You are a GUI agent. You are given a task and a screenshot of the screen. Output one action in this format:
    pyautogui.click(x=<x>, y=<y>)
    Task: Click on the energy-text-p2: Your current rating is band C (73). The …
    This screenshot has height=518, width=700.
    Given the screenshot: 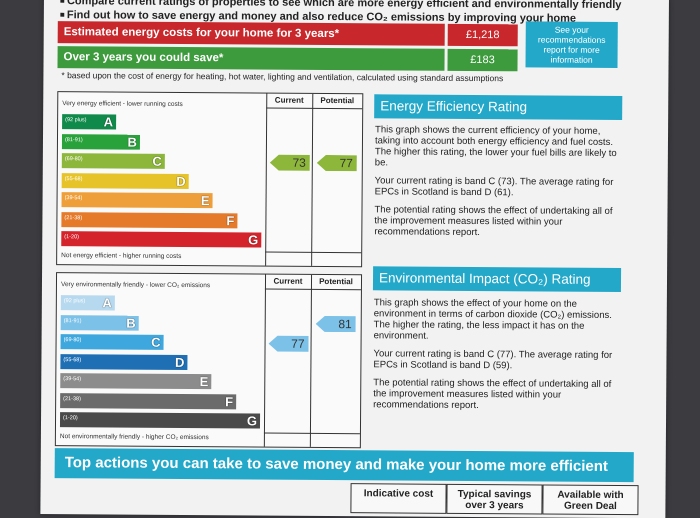 What is the action you would take?
    pyautogui.click(x=494, y=187)
    